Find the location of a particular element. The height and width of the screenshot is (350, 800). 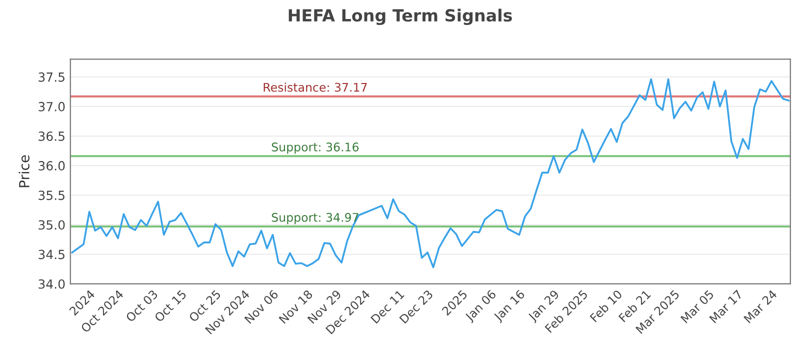

ref-line-label: Resistance: 37.17 is located at coordinates (315, 87).